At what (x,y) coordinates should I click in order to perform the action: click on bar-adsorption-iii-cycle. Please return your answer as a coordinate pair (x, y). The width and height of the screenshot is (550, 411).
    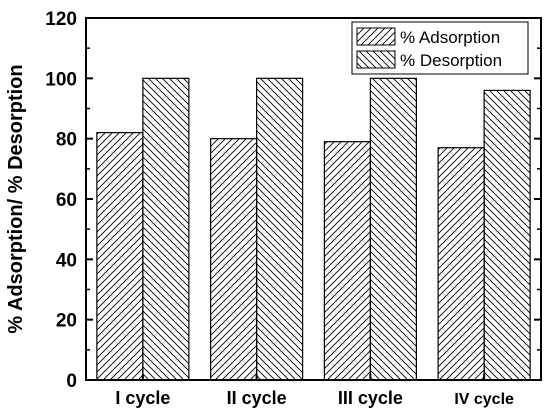
    Looking at the image, I should click on (347, 261).